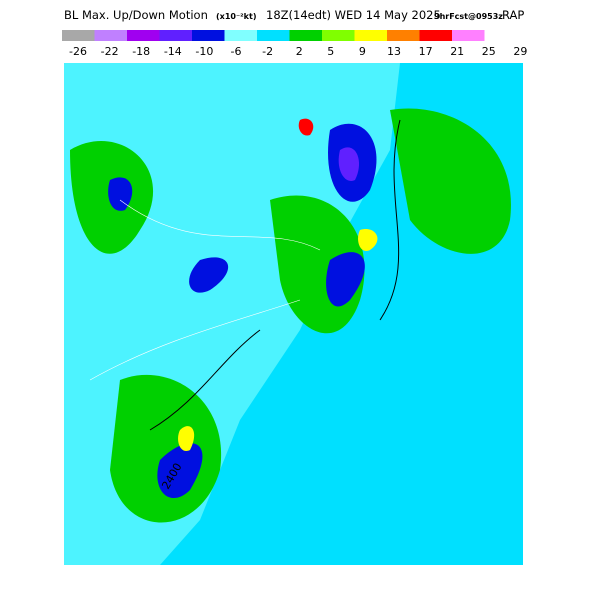 The image size is (589, 589). I want to click on valid-time: 18Z(14edt) WED 14 May 2025, so click(353, 15).